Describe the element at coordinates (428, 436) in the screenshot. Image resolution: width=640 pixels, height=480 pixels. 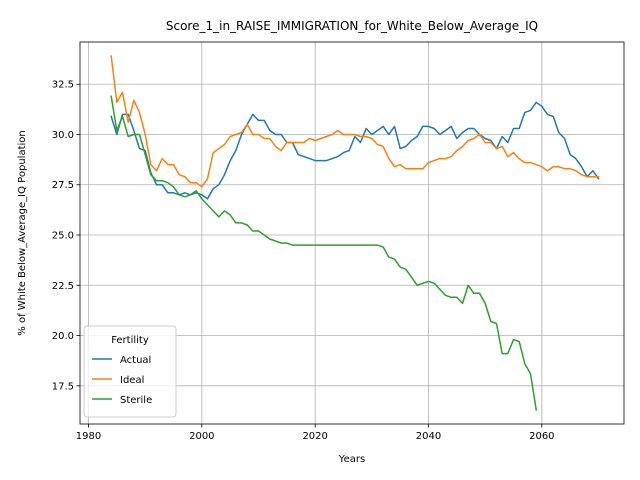
I see `x-tick-label: 2040` at that location.